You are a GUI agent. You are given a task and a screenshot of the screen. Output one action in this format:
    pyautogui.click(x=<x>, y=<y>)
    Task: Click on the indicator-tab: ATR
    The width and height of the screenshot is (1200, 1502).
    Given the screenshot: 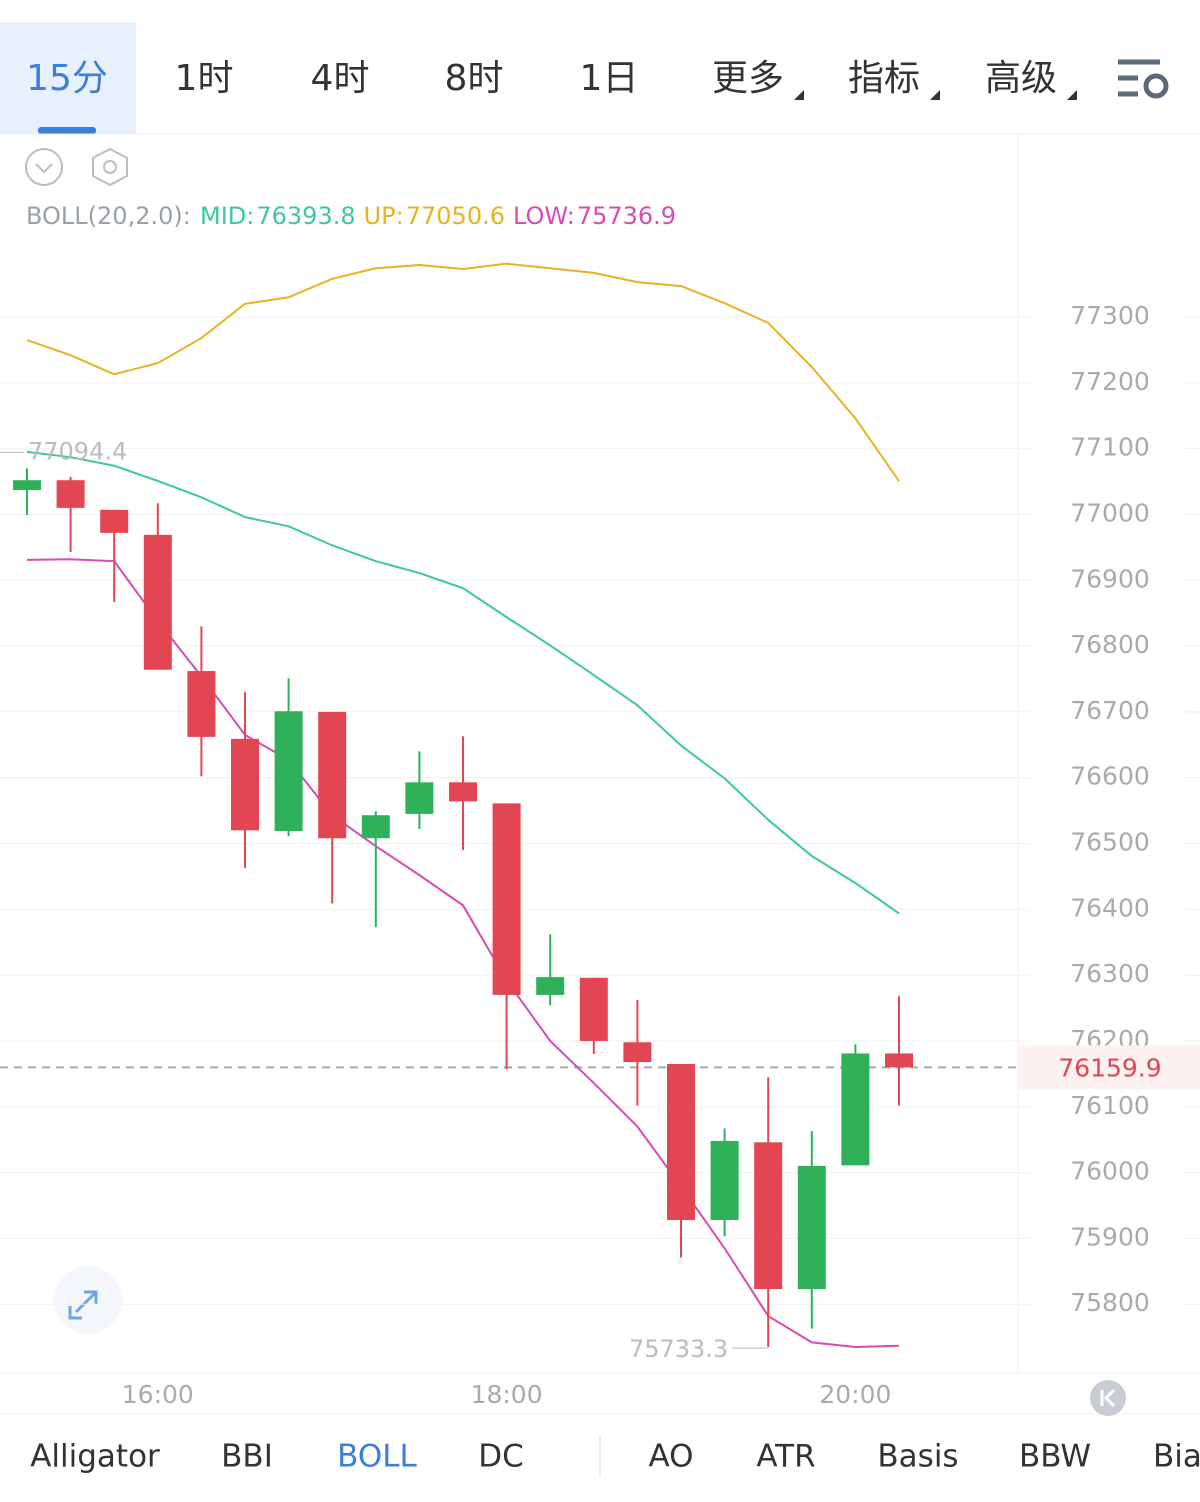 What is the action you would take?
    pyautogui.click(x=785, y=1457)
    